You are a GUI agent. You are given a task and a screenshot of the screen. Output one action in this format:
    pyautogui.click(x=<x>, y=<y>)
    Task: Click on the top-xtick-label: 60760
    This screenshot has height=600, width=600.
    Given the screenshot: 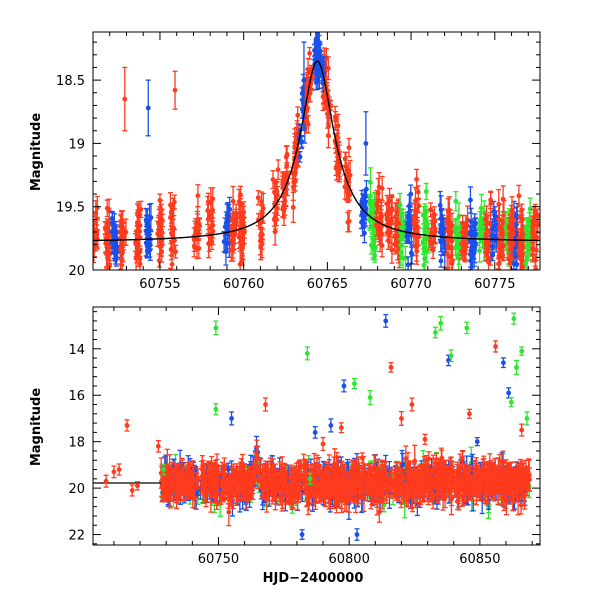 What is the action you would take?
    pyautogui.click(x=243, y=284)
    